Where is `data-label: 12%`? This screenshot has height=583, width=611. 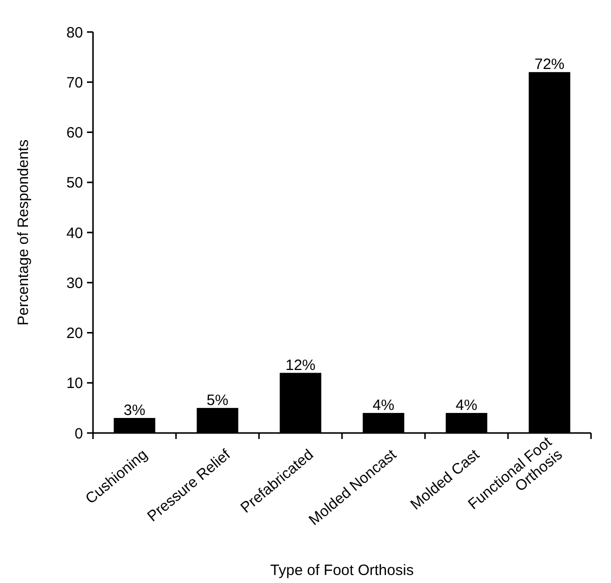
data-label: 12% is located at coordinates (300, 365).